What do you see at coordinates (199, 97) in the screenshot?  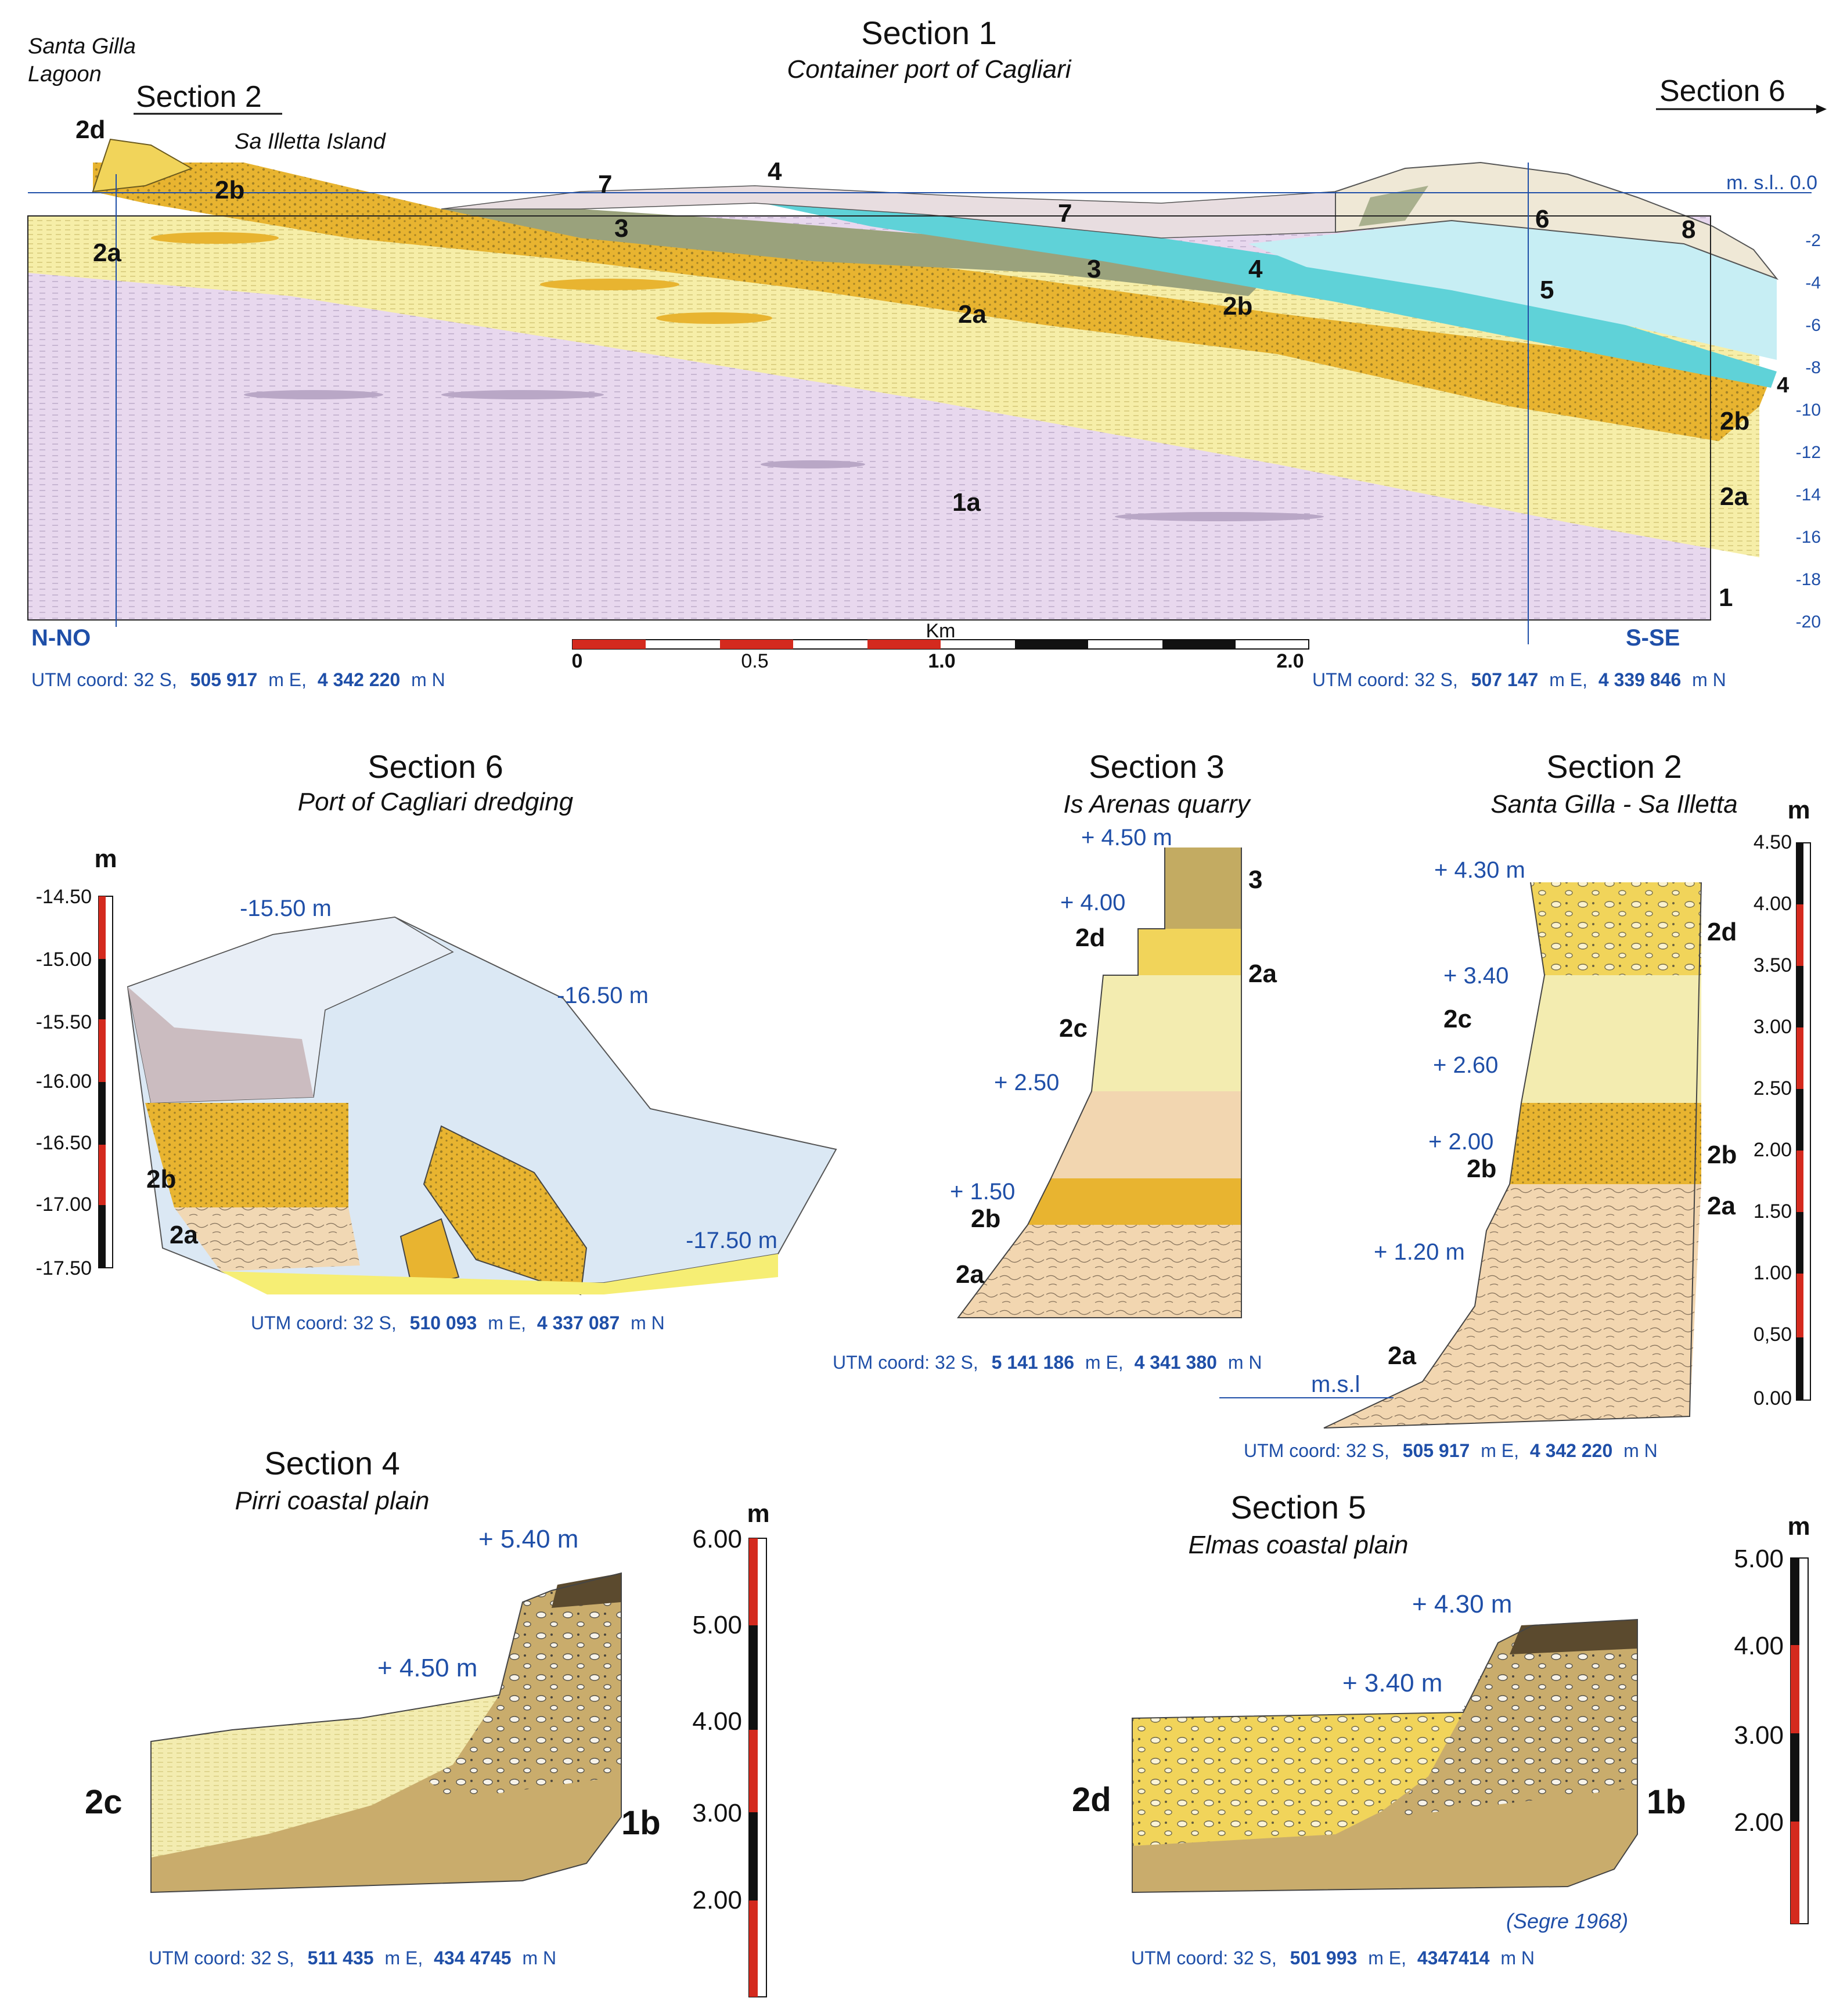 I see `link-section2-label: Section 2` at bounding box center [199, 97].